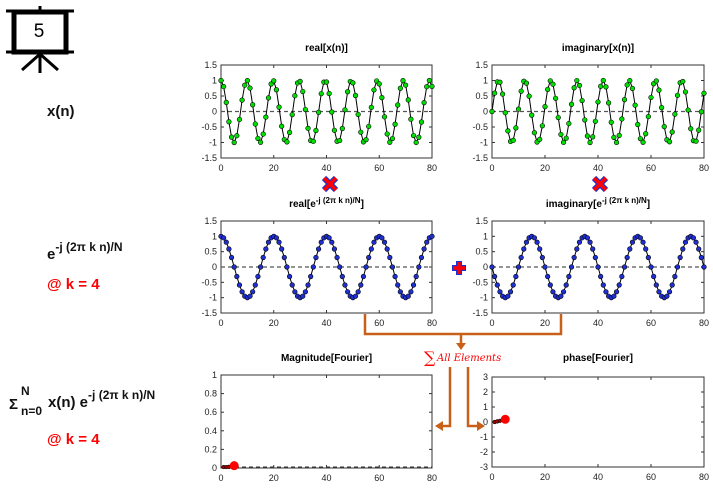 The width and height of the screenshot is (713, 489). What do you see at coordinates (598, 358) in the screenshot?
I see `chart-title: phase[Fourier]` at bounding box center [598, 358].